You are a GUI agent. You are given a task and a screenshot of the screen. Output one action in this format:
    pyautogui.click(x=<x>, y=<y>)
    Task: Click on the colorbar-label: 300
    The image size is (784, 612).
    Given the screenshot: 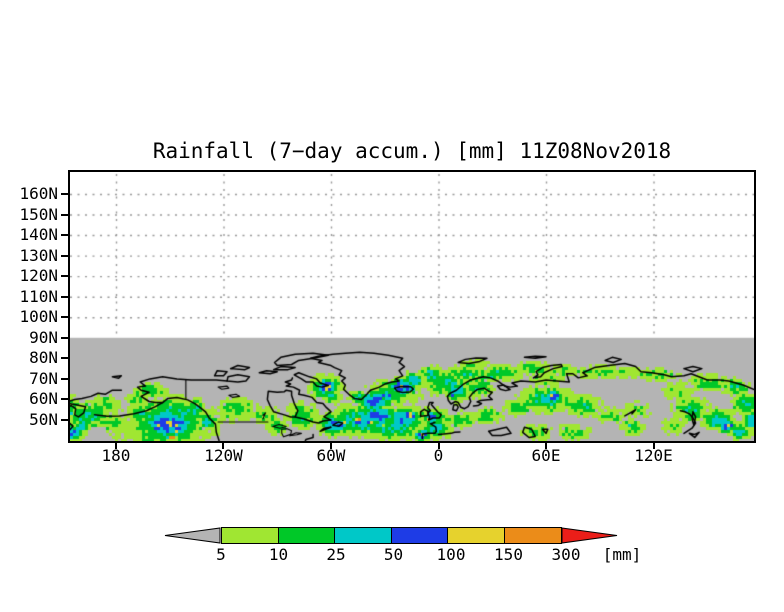 What is the action you would take?
    pyautogui.click(x=566, y=554)
    